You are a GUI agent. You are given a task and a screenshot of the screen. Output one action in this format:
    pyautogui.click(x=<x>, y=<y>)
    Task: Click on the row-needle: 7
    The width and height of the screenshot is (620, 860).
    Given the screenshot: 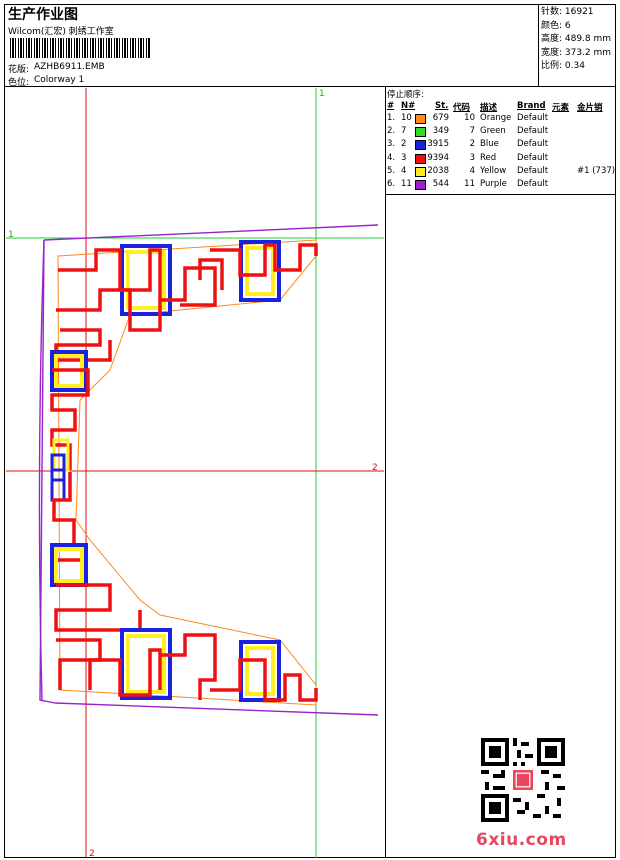 What is the action you would take?
    pyautogui.click(x=404, y=131)
    